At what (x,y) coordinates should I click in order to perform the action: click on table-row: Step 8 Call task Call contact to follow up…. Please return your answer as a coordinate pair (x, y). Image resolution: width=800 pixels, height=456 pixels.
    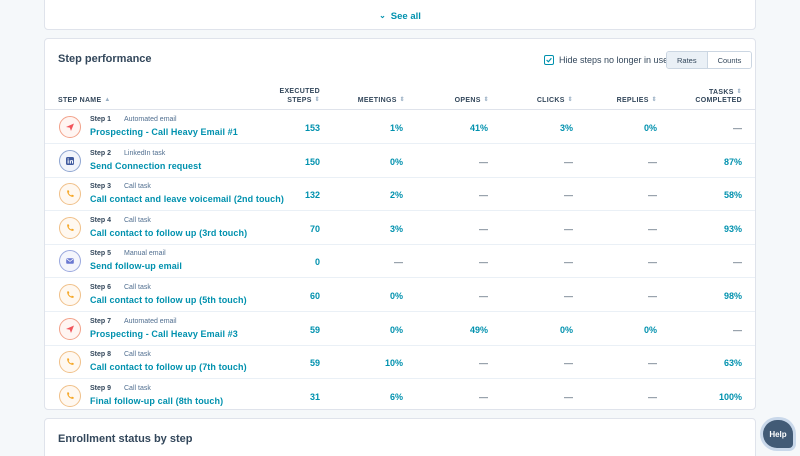
    Looking at the image, I should click on (400, 362).